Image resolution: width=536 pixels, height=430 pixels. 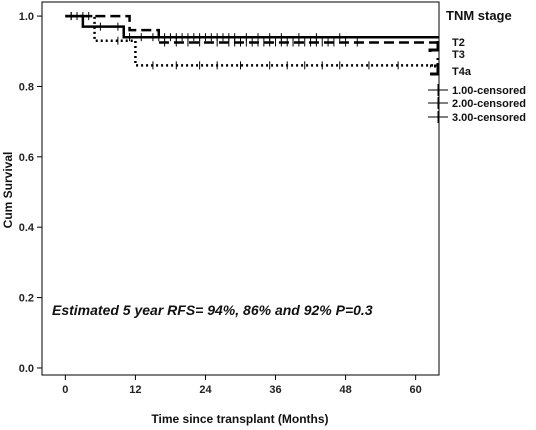 What do you see at coordinates (462, 72) in the screenshot?
I see `legend-label-t4a: T4a` at bounding box center [462, 72].